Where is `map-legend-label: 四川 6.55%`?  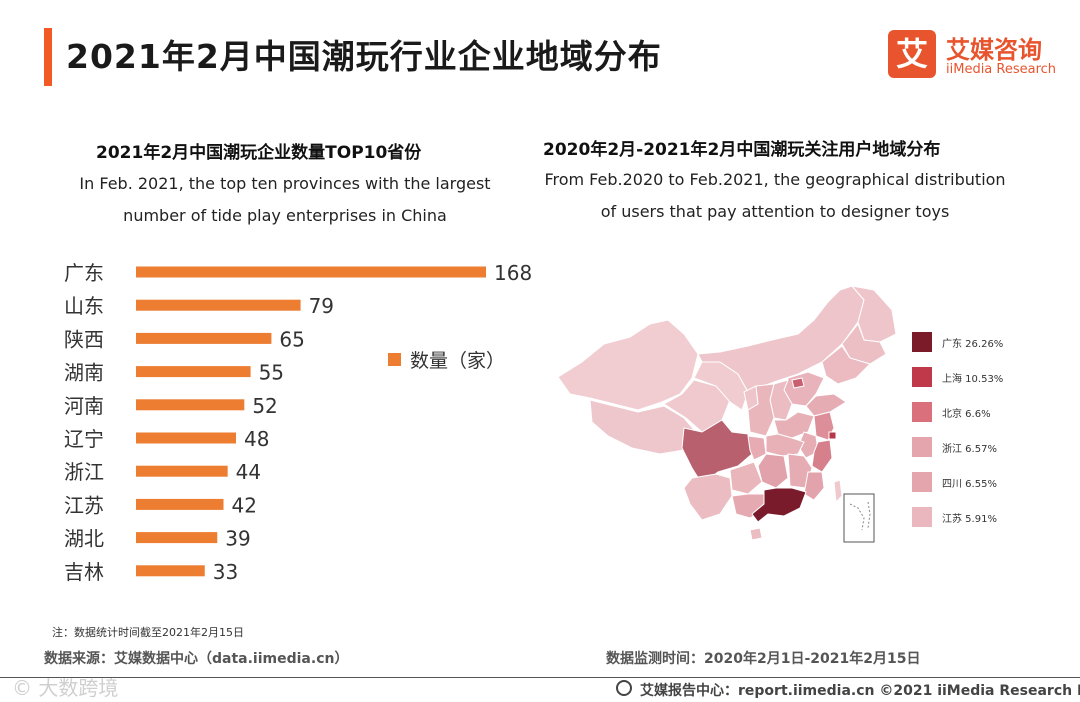
map-legend-label: 四川 6.55% is located at coordinates (969, 484).